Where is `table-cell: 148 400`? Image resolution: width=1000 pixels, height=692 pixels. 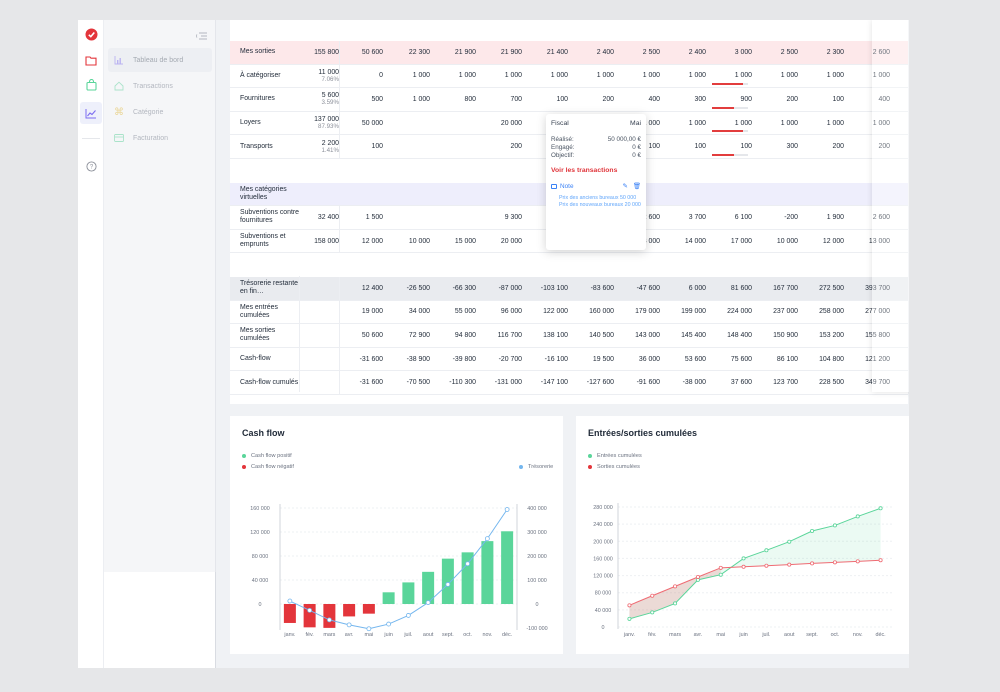
table-cell: 148 400 is located at coordinates (739, 335).